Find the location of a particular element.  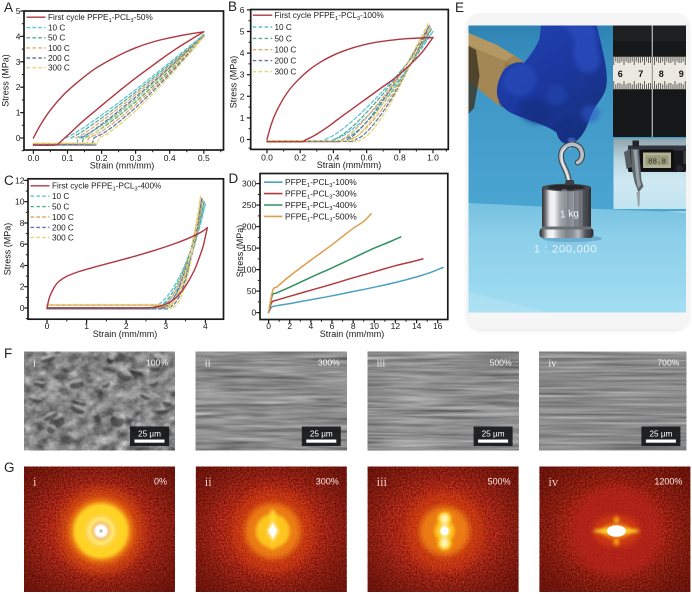

svg-text: 0.6 is located at coordinates (367, 158).